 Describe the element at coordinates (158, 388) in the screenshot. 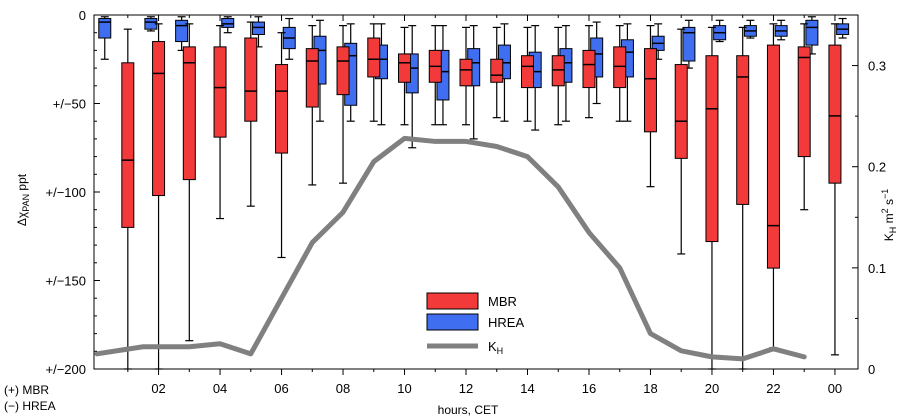

I see `x-tick-label-0: 02` at that location.